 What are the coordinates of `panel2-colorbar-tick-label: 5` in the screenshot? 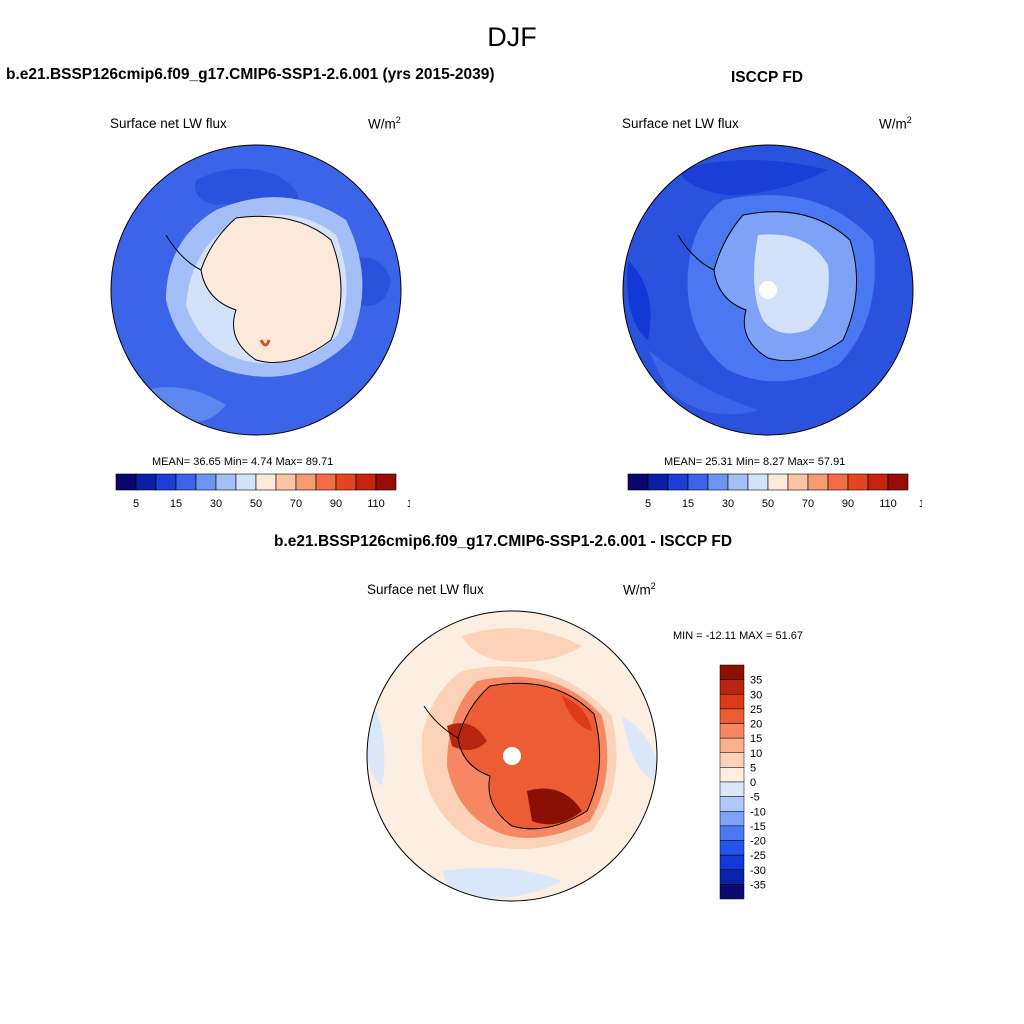 It's located at (648, 504).